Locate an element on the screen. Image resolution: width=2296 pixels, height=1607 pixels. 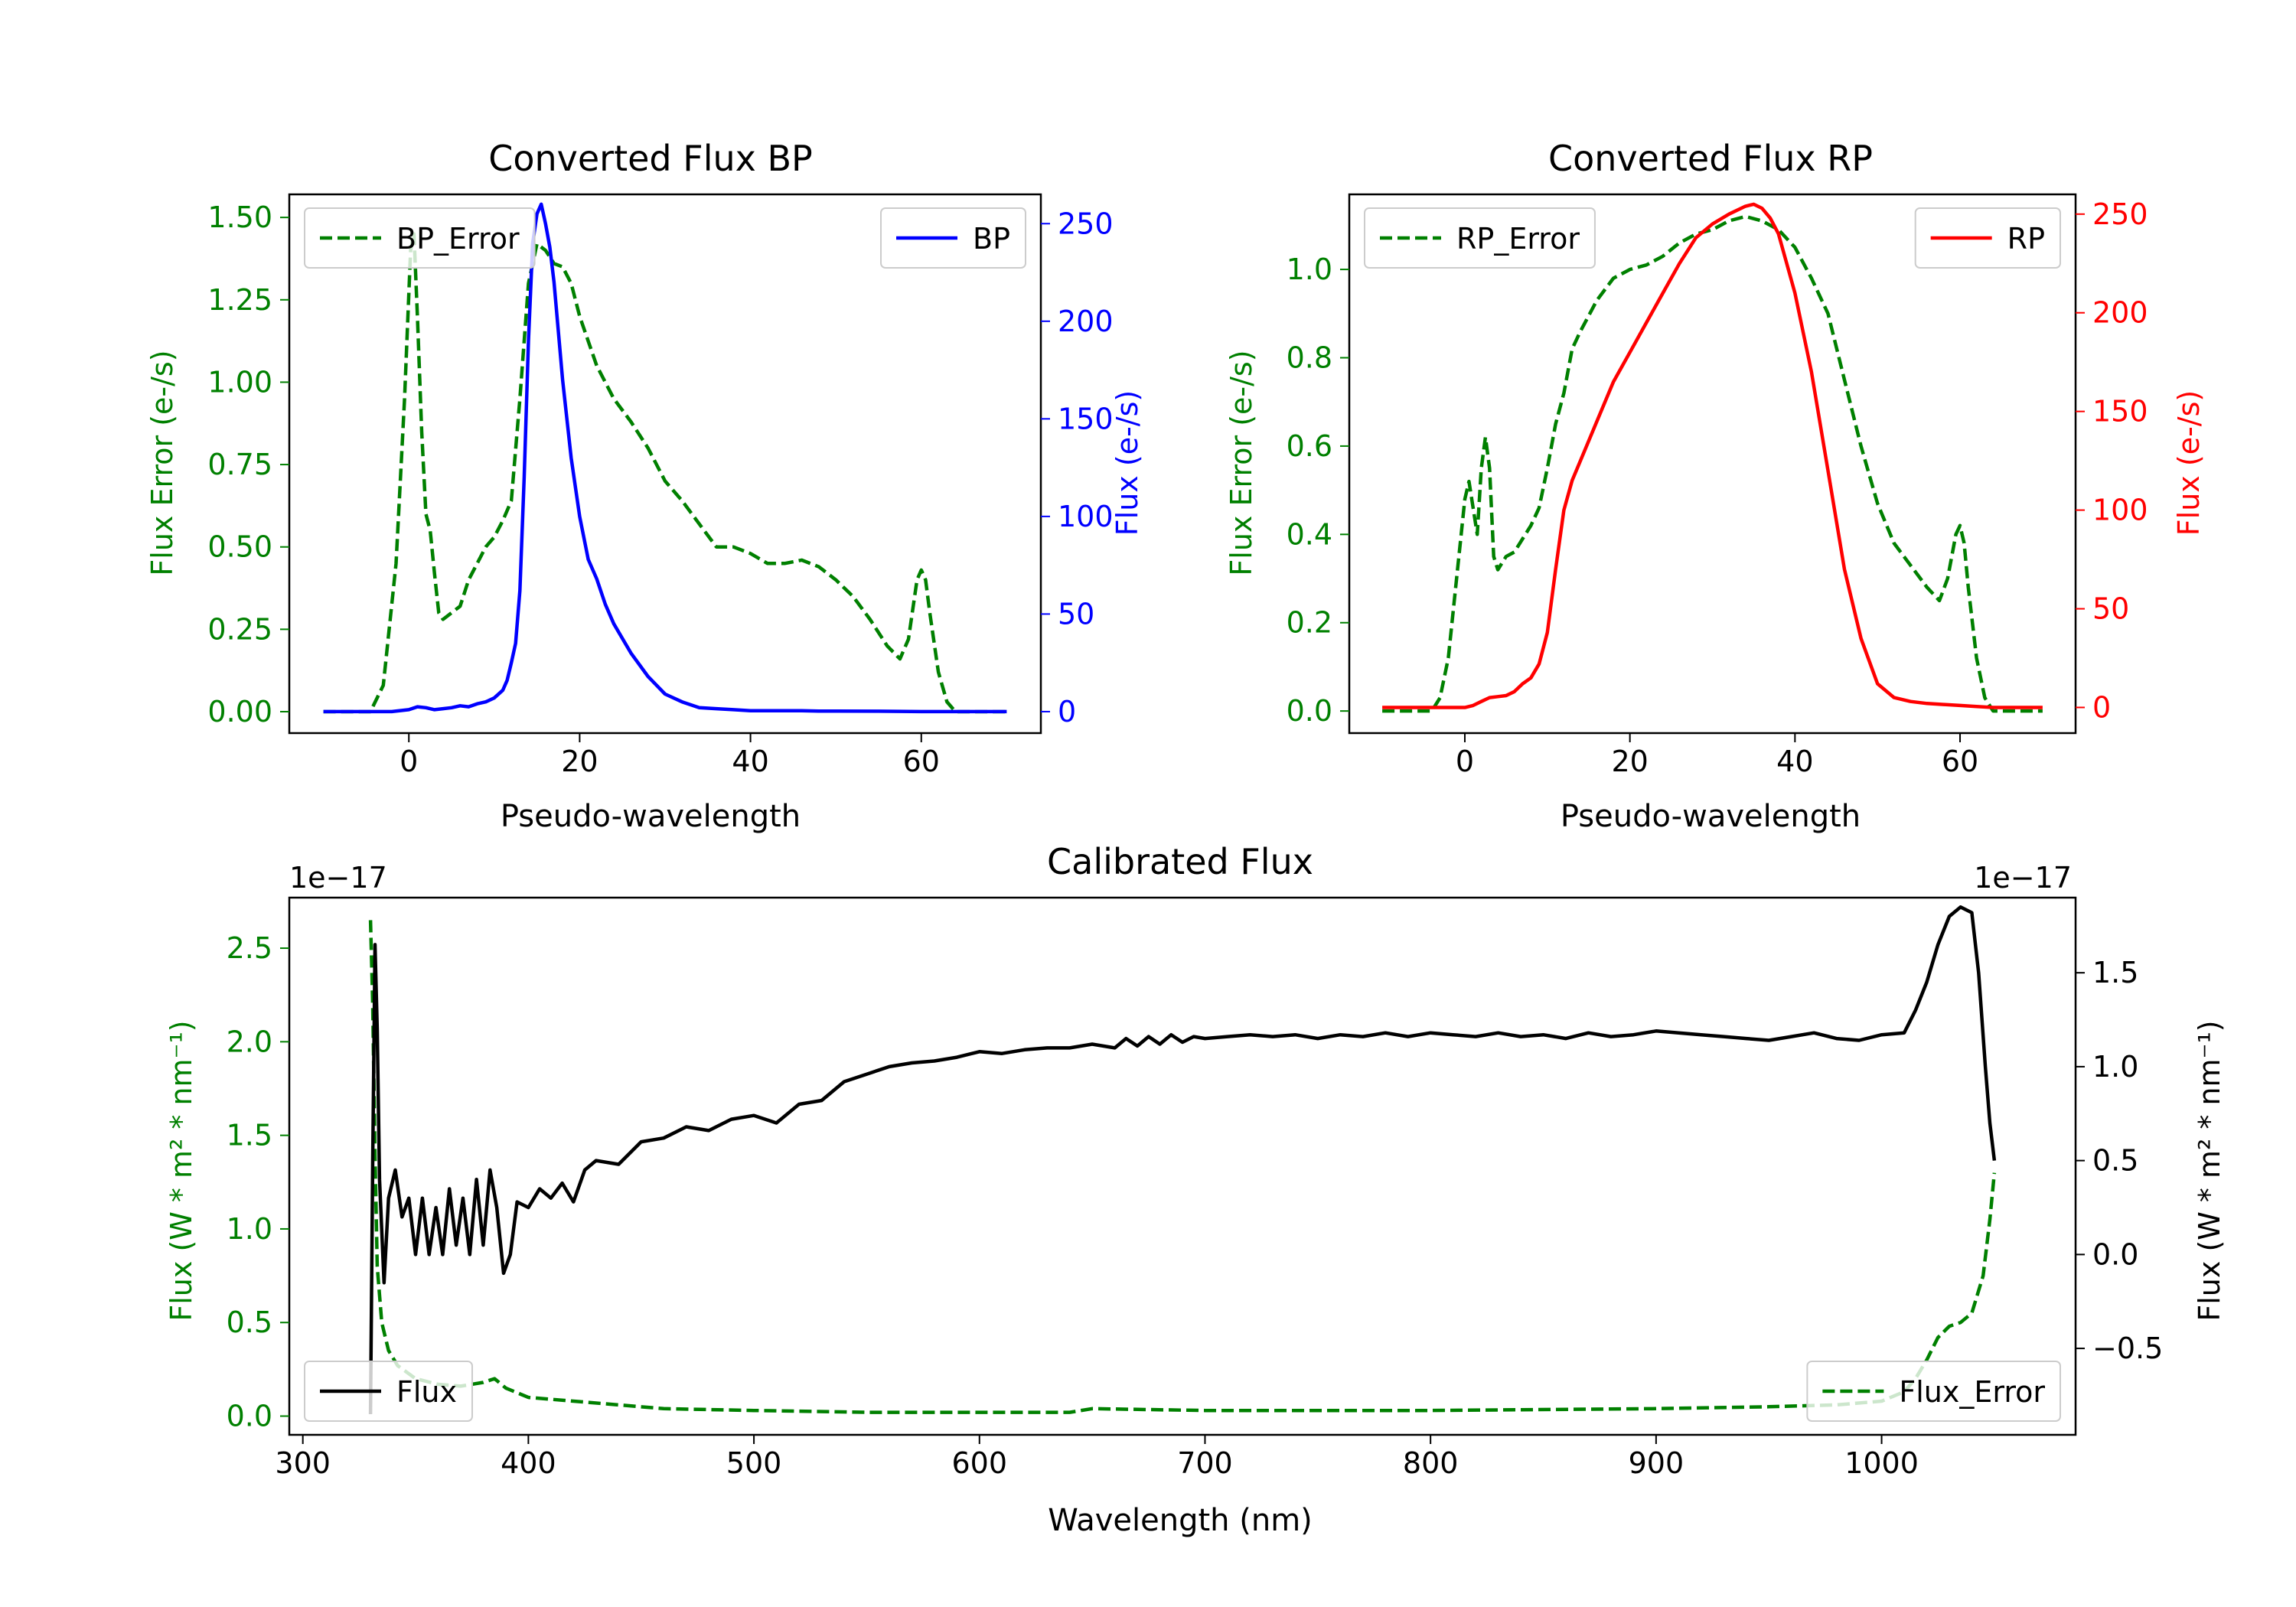
rp-ylabel-left: Flux Error (e-/s) is located at coordinates (1241, 463).